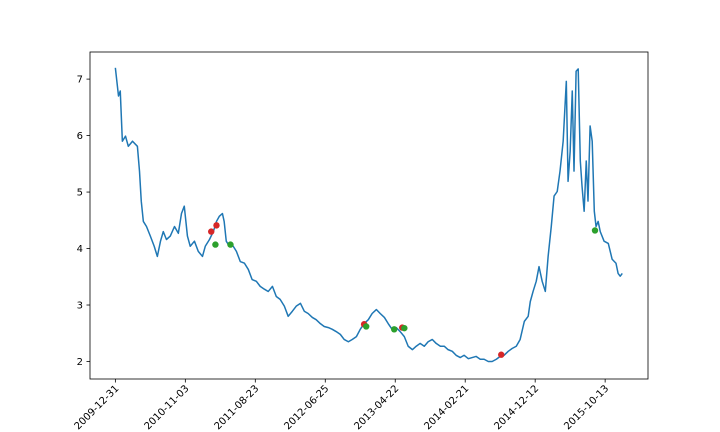 The image size is (720, 432). I want to click on x-tick-label: 2013-04-22, so click(376, 407).